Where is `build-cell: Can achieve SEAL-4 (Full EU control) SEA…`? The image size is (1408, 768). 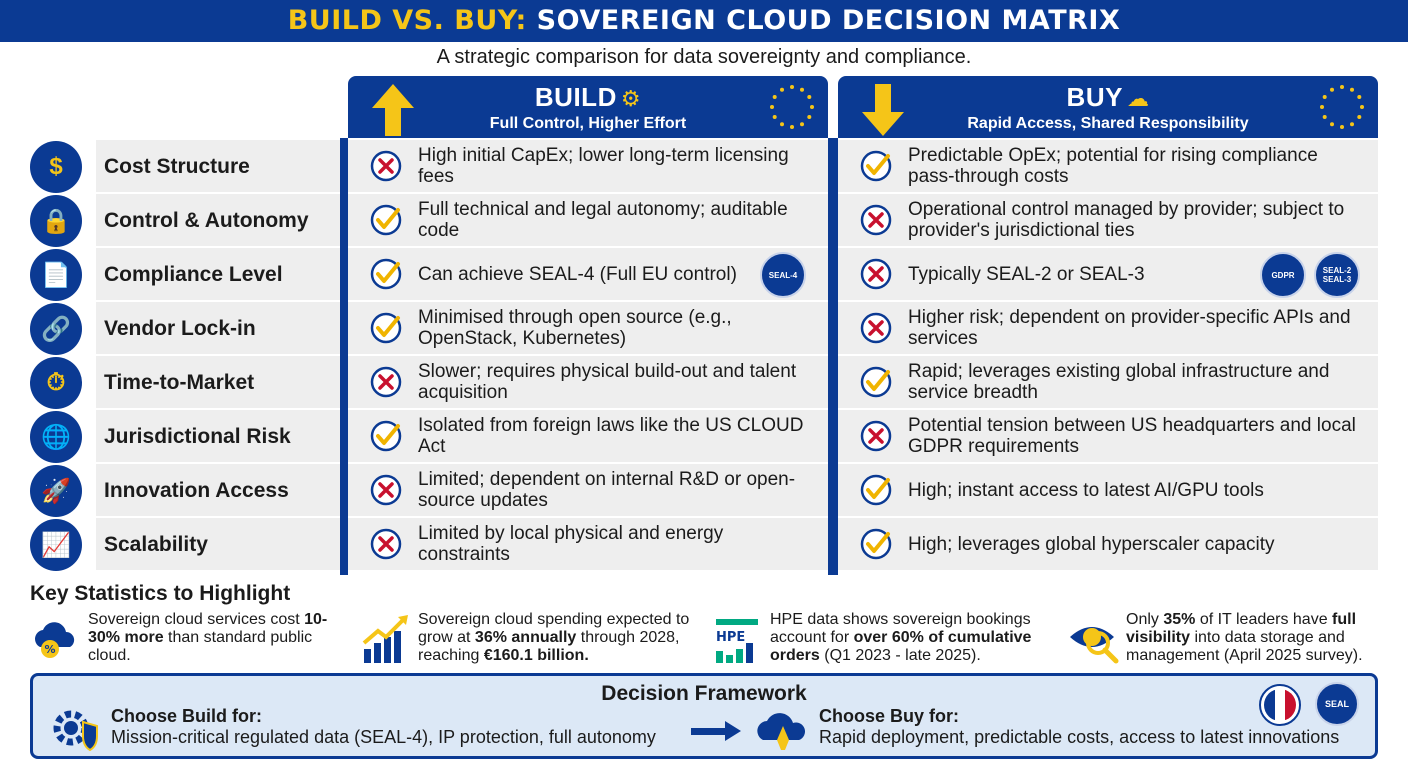 build-cell: Can achieve SEAL-4 (Full EU control) SEA… is located at coordinates (588, 275).